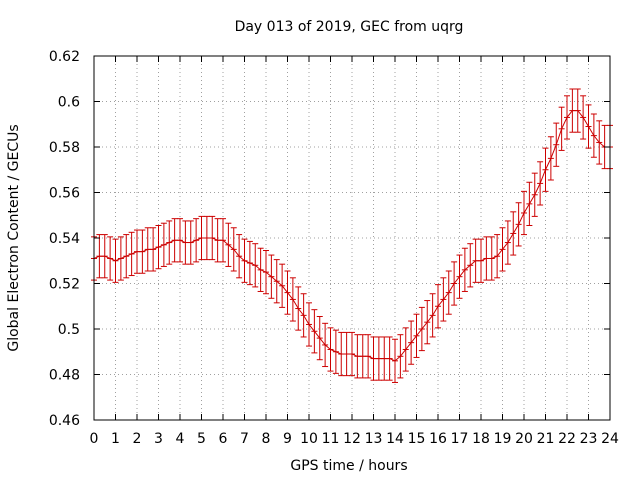 This screenshot has height=480, width=640. I want to click on y-tick-label: 0.46, so click(64, 421).